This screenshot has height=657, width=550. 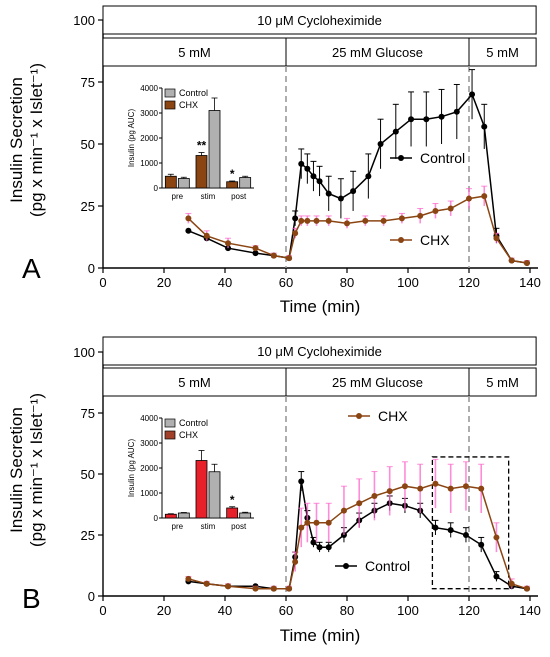 I want to click on series-control, so click(x=357, y=531).